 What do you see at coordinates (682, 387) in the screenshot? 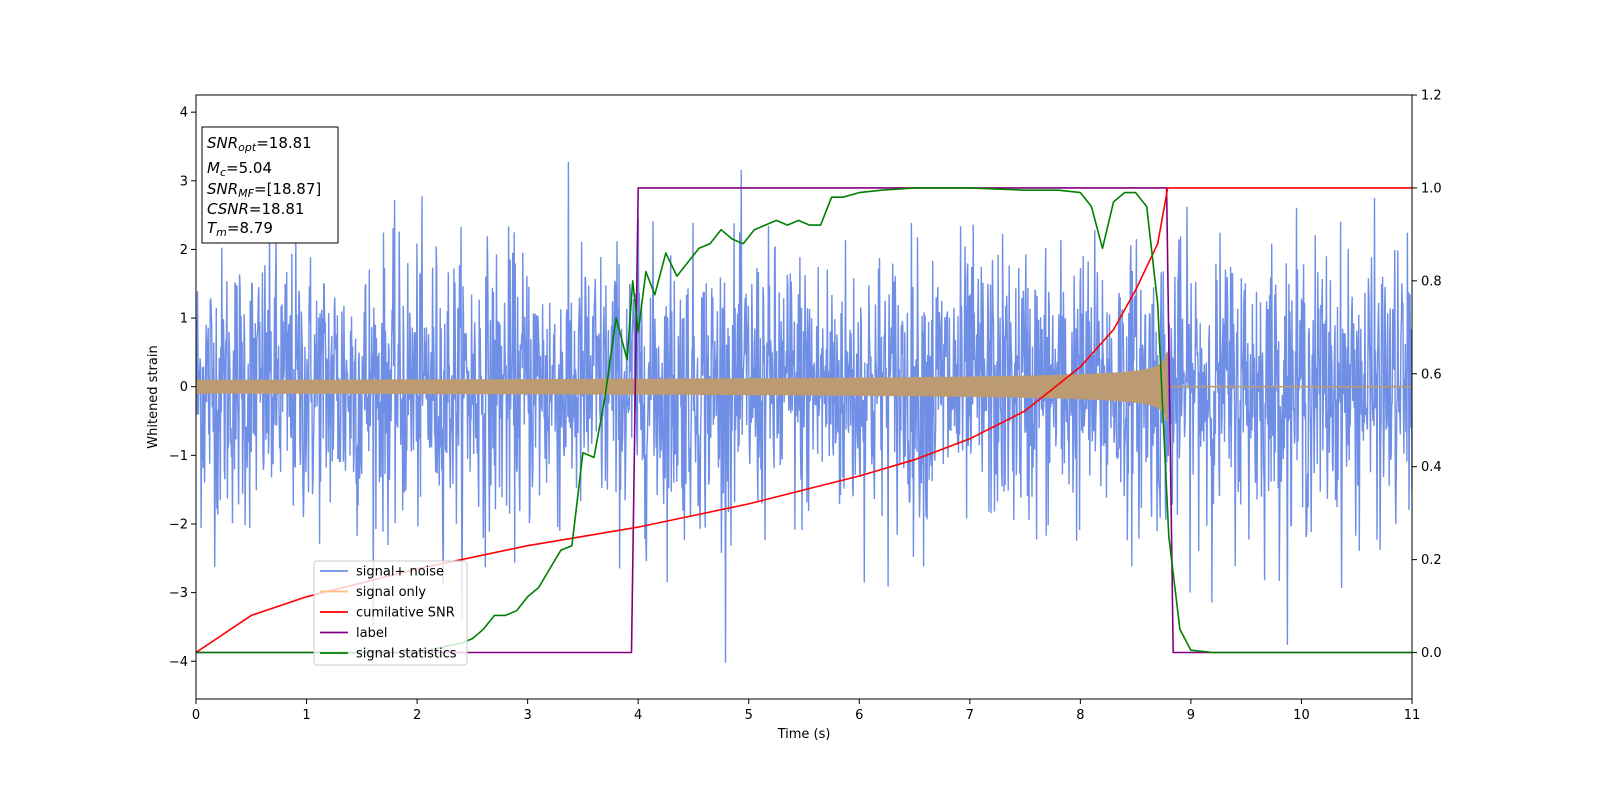
I see `series-signal-only-band` at bounding box center [682, 387].